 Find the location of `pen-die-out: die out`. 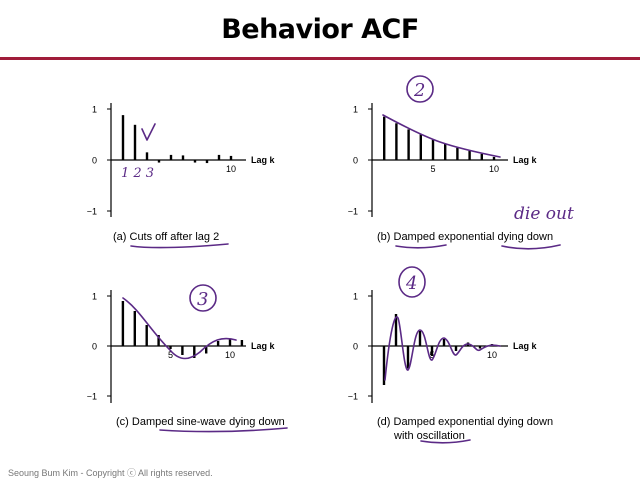

pen-die-out: die out is located at coordinates (544, 214).